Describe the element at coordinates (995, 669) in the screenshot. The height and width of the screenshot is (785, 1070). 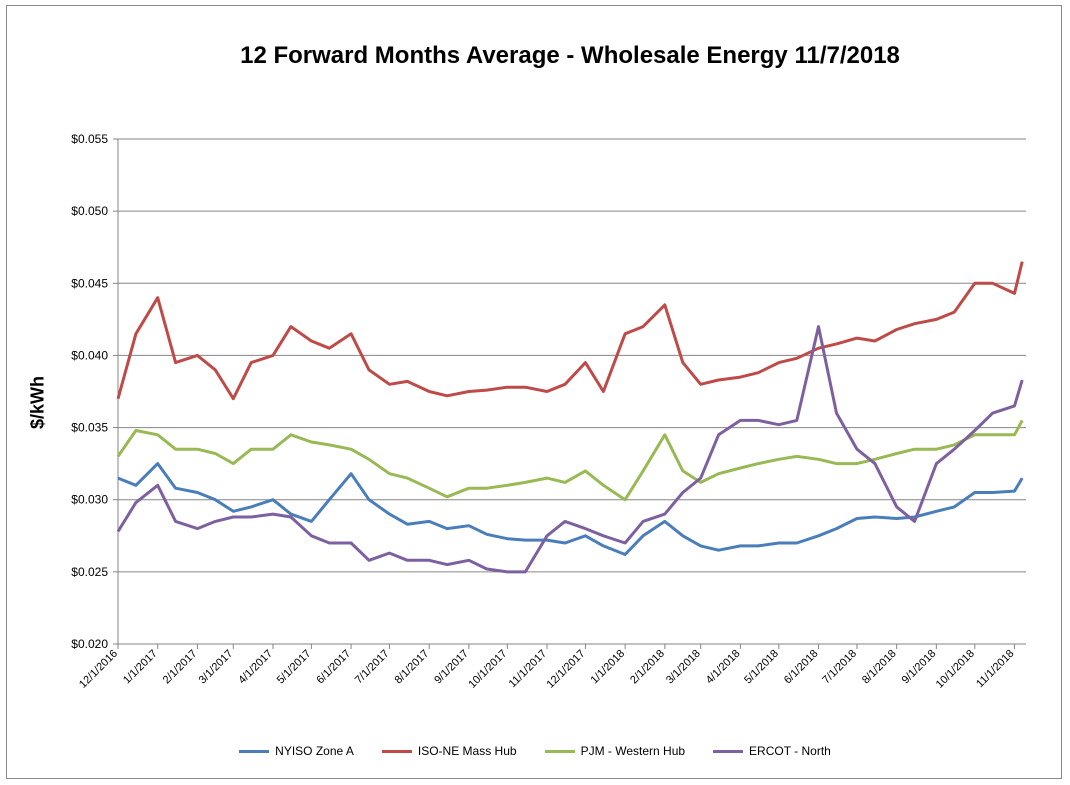
I see `x-tick-label: 11/1/2018` at that location.